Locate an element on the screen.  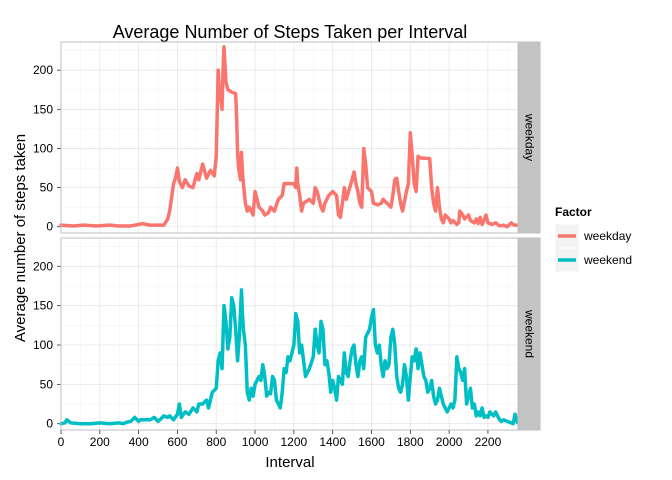
x-tick-label: 1800 is located at coordinates (410, 442).